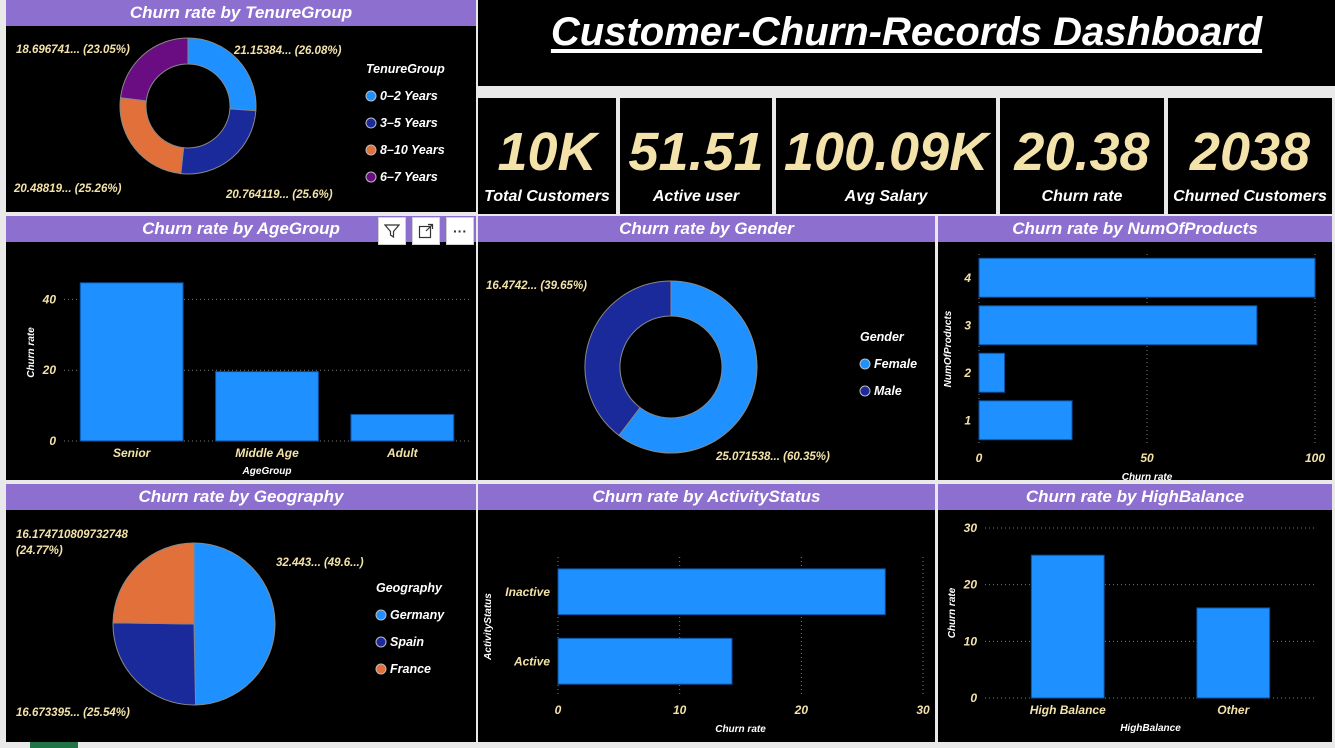 Image resolution: width=1335 pixels, height=748 pixels. I want to click on legend-title: Gender, so click(882, 337).